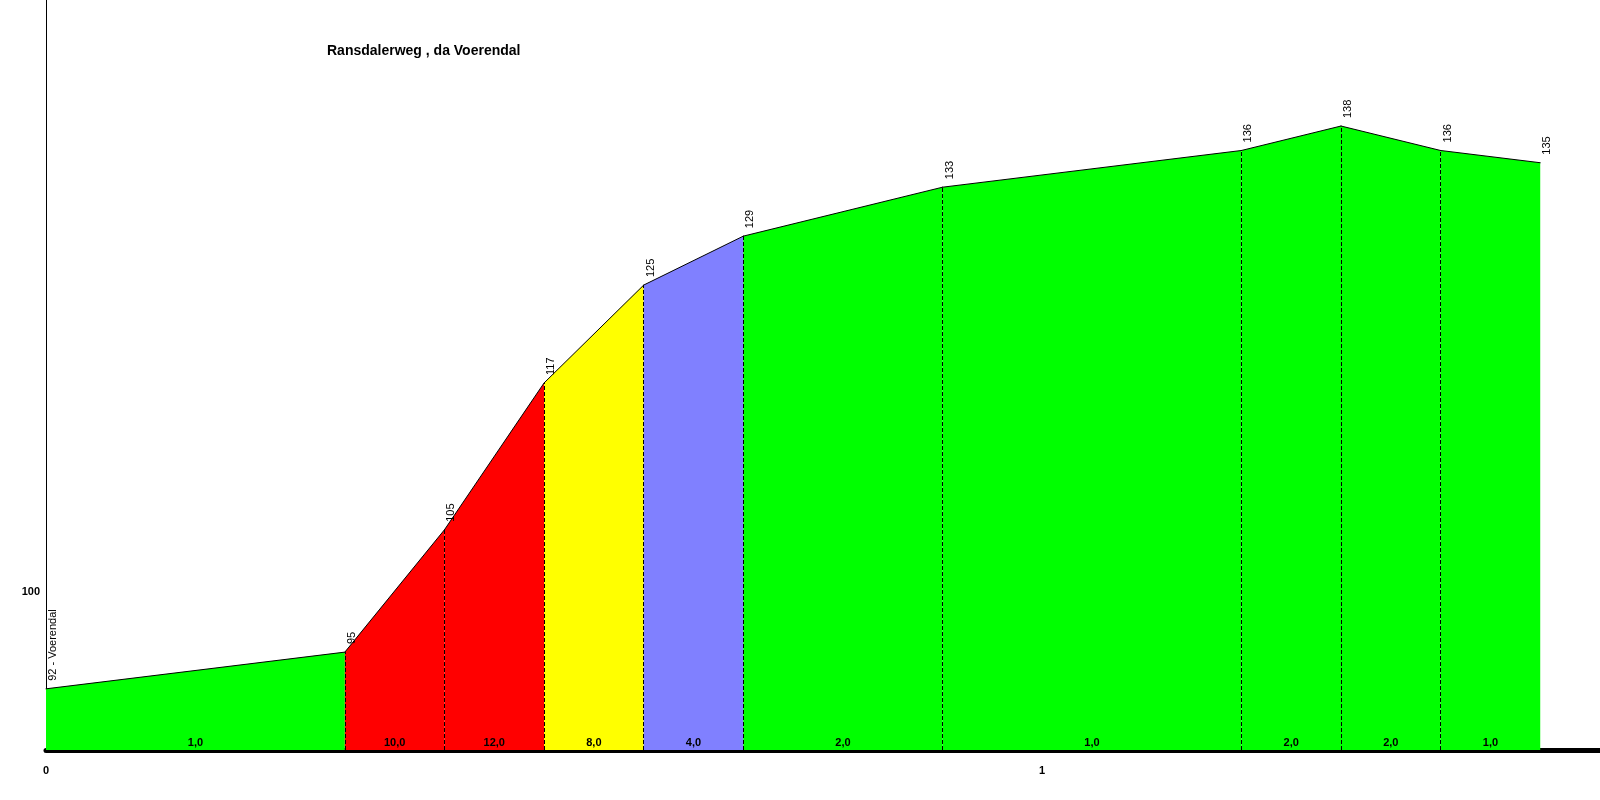 The image size is (1600, 800). I want to click on data-label: 133, so click(948, 170).